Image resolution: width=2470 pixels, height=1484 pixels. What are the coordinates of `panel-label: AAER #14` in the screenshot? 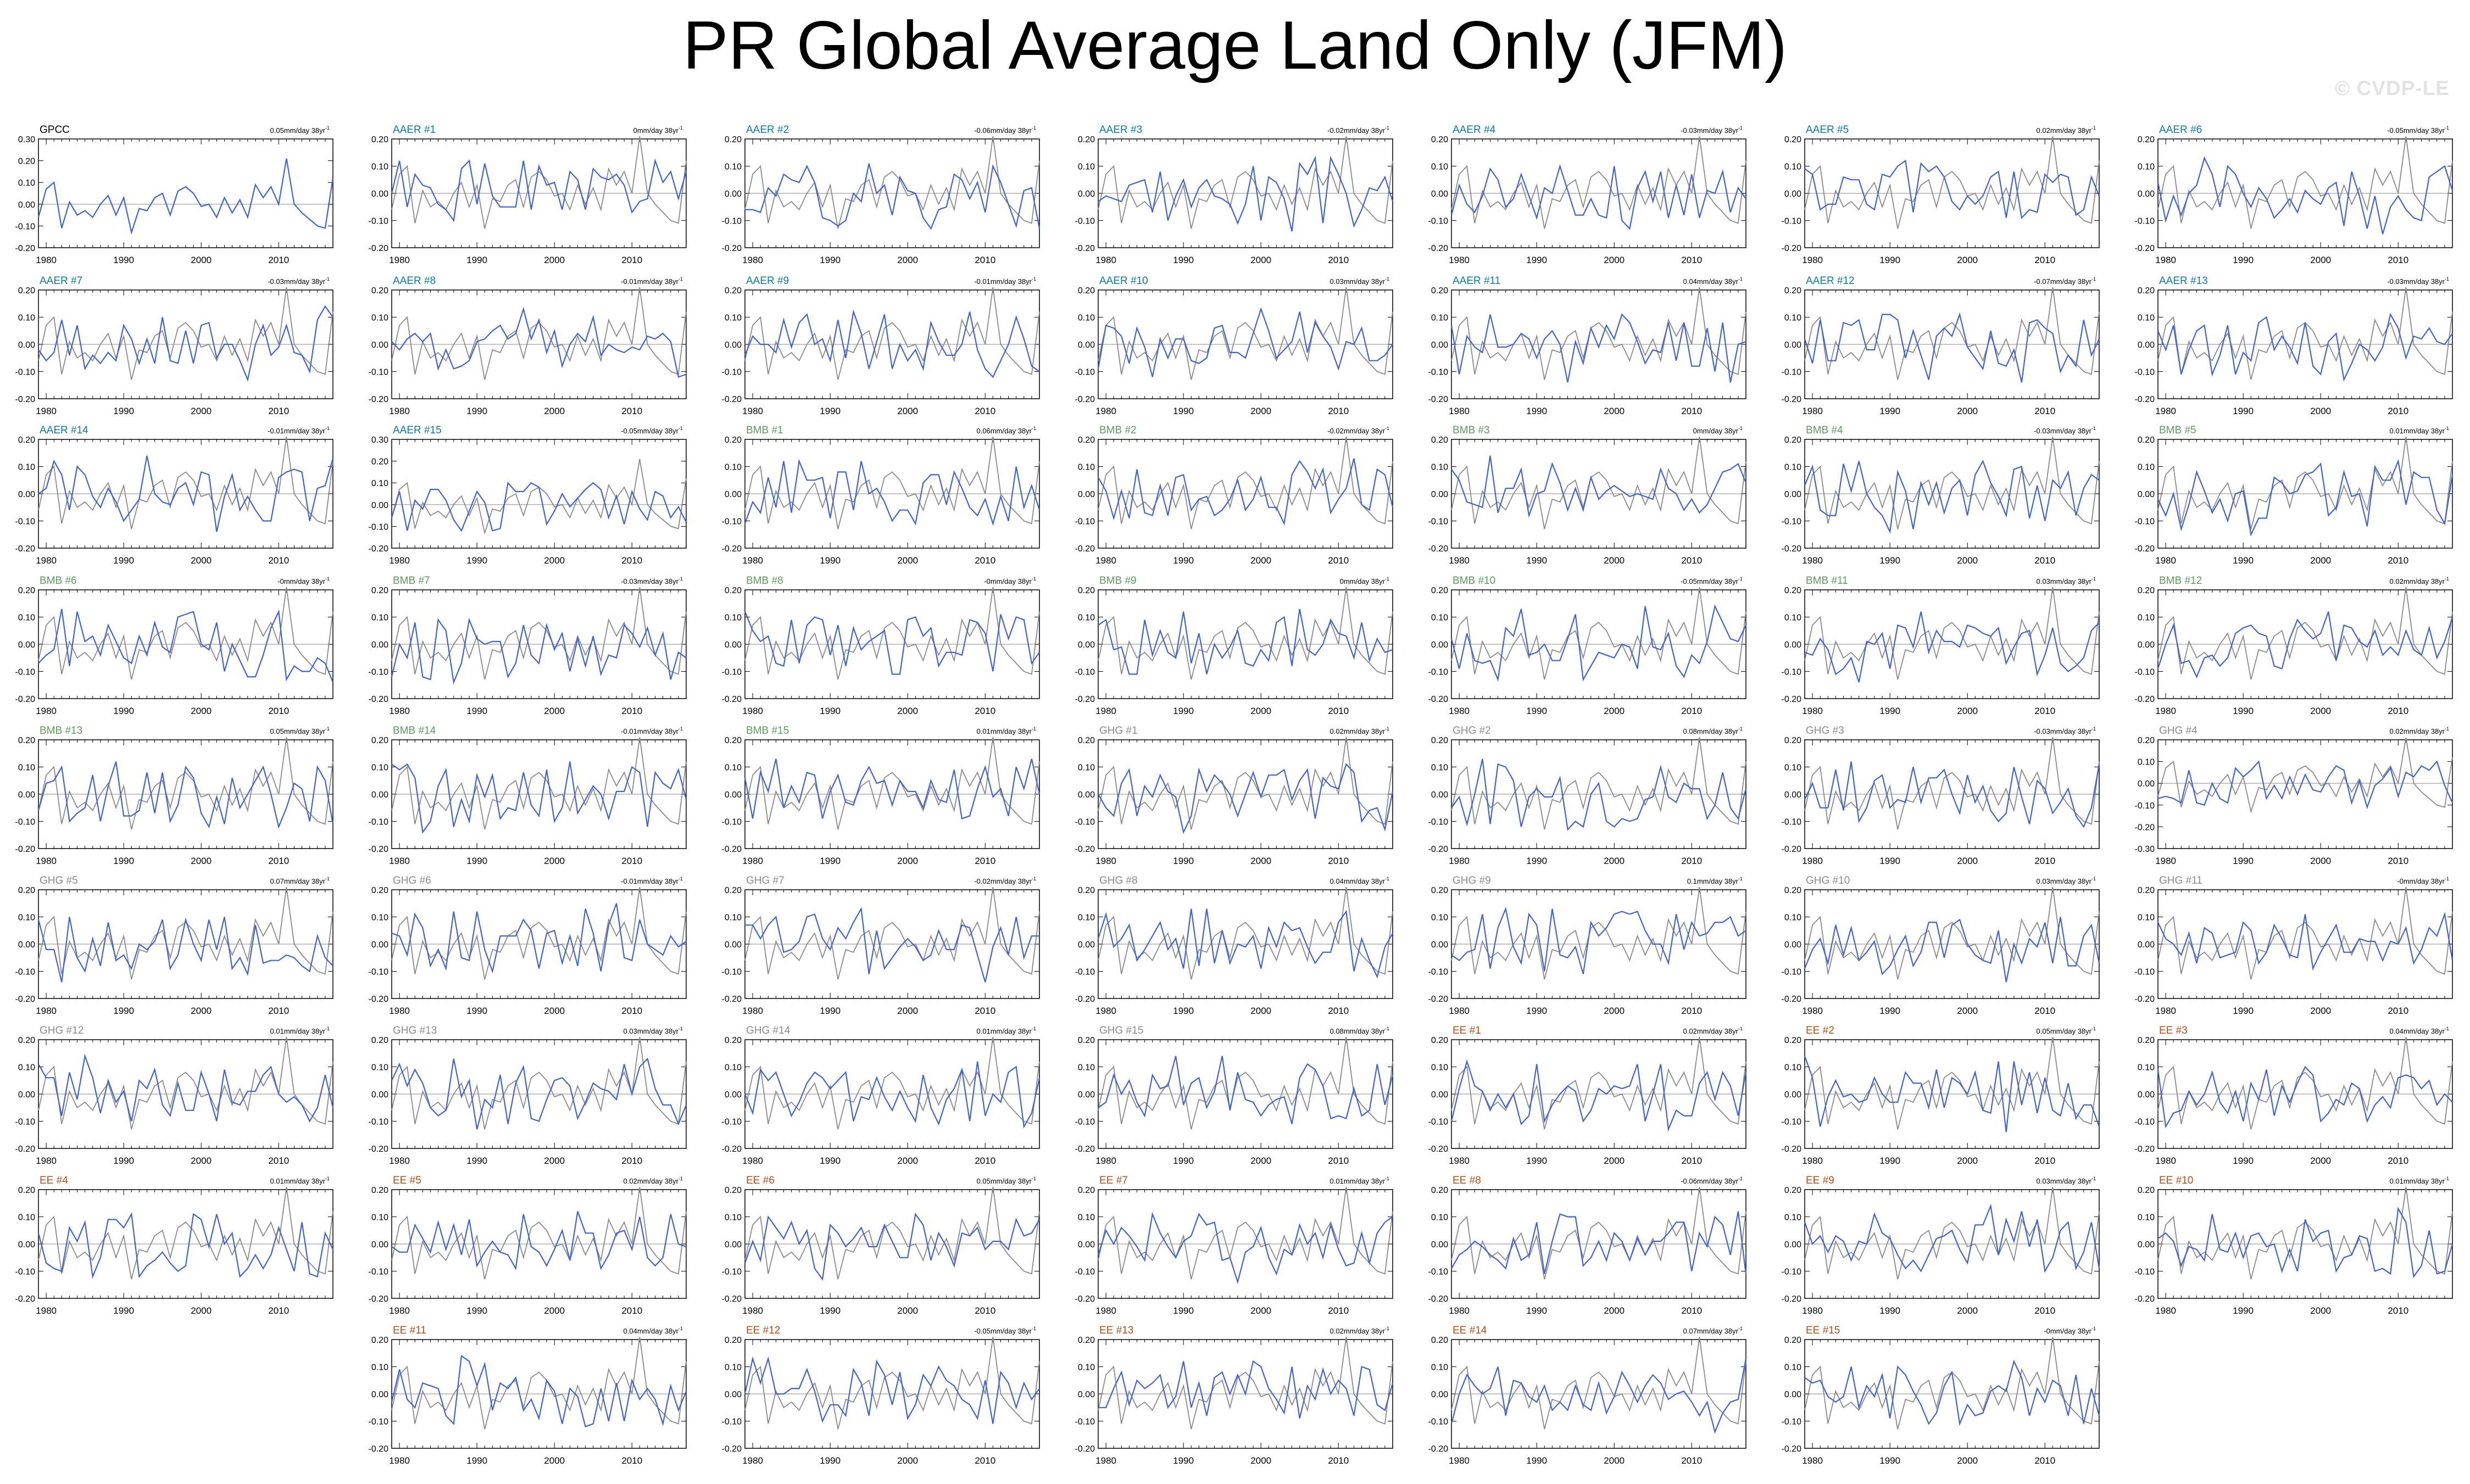 It's located at (64, 430).